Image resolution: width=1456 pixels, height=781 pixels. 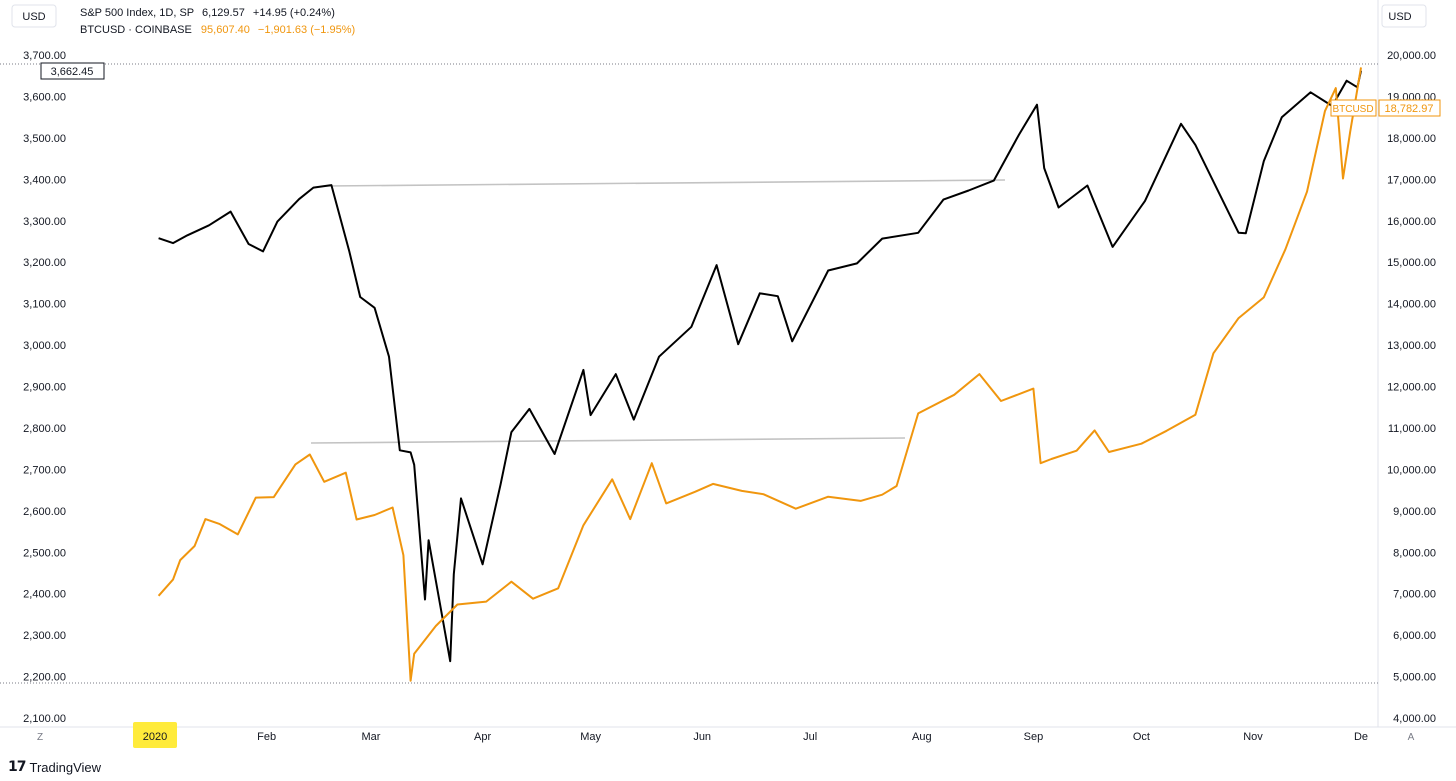 What do you see at coordinates (136, 30) in the screenshot?
I see `btc-legend-name: BTCUSD · COINBASE` at bounding box center [136, 30].